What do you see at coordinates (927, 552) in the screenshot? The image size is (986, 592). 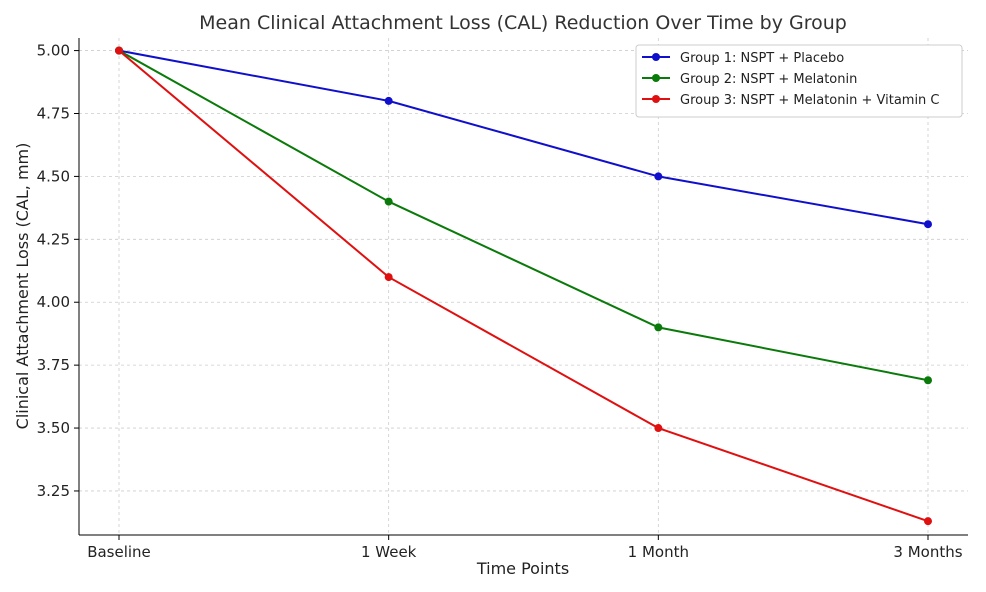 I see `x-tick-label: 3 Months` at bounding box center [927, 552].